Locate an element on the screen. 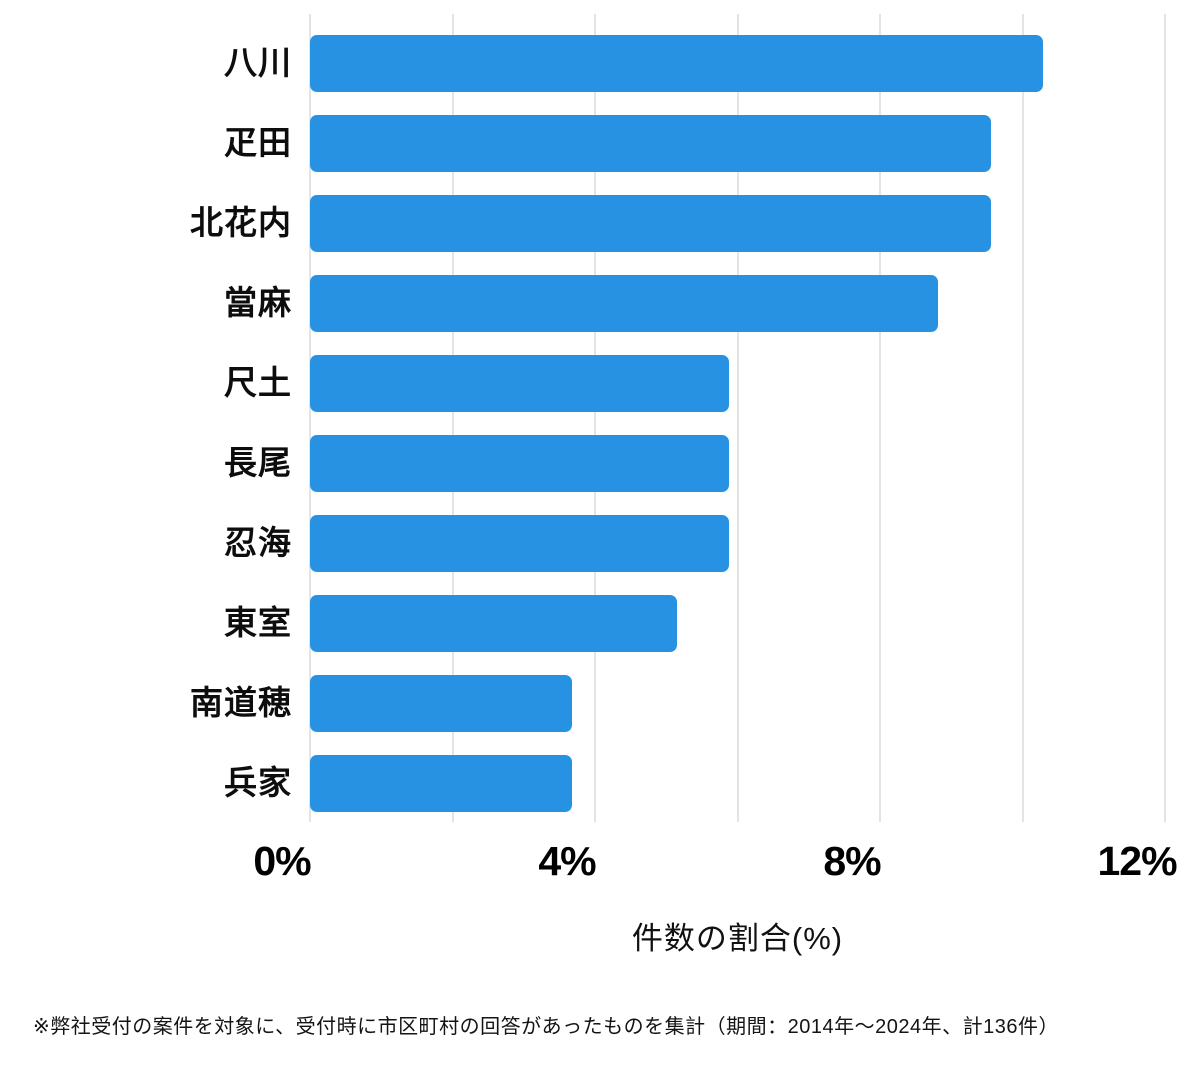  bar-長尾 is located at coordinates (519, 463).